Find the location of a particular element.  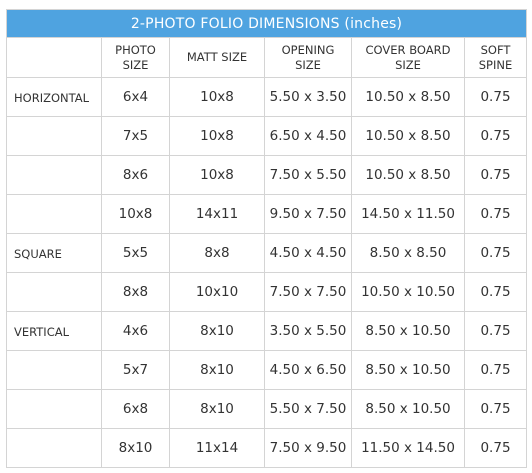

table-row: 6x8 8x10 5.50 x 7.50 8.50 x 10.50 0.75 is located at coordinates (267, 409).